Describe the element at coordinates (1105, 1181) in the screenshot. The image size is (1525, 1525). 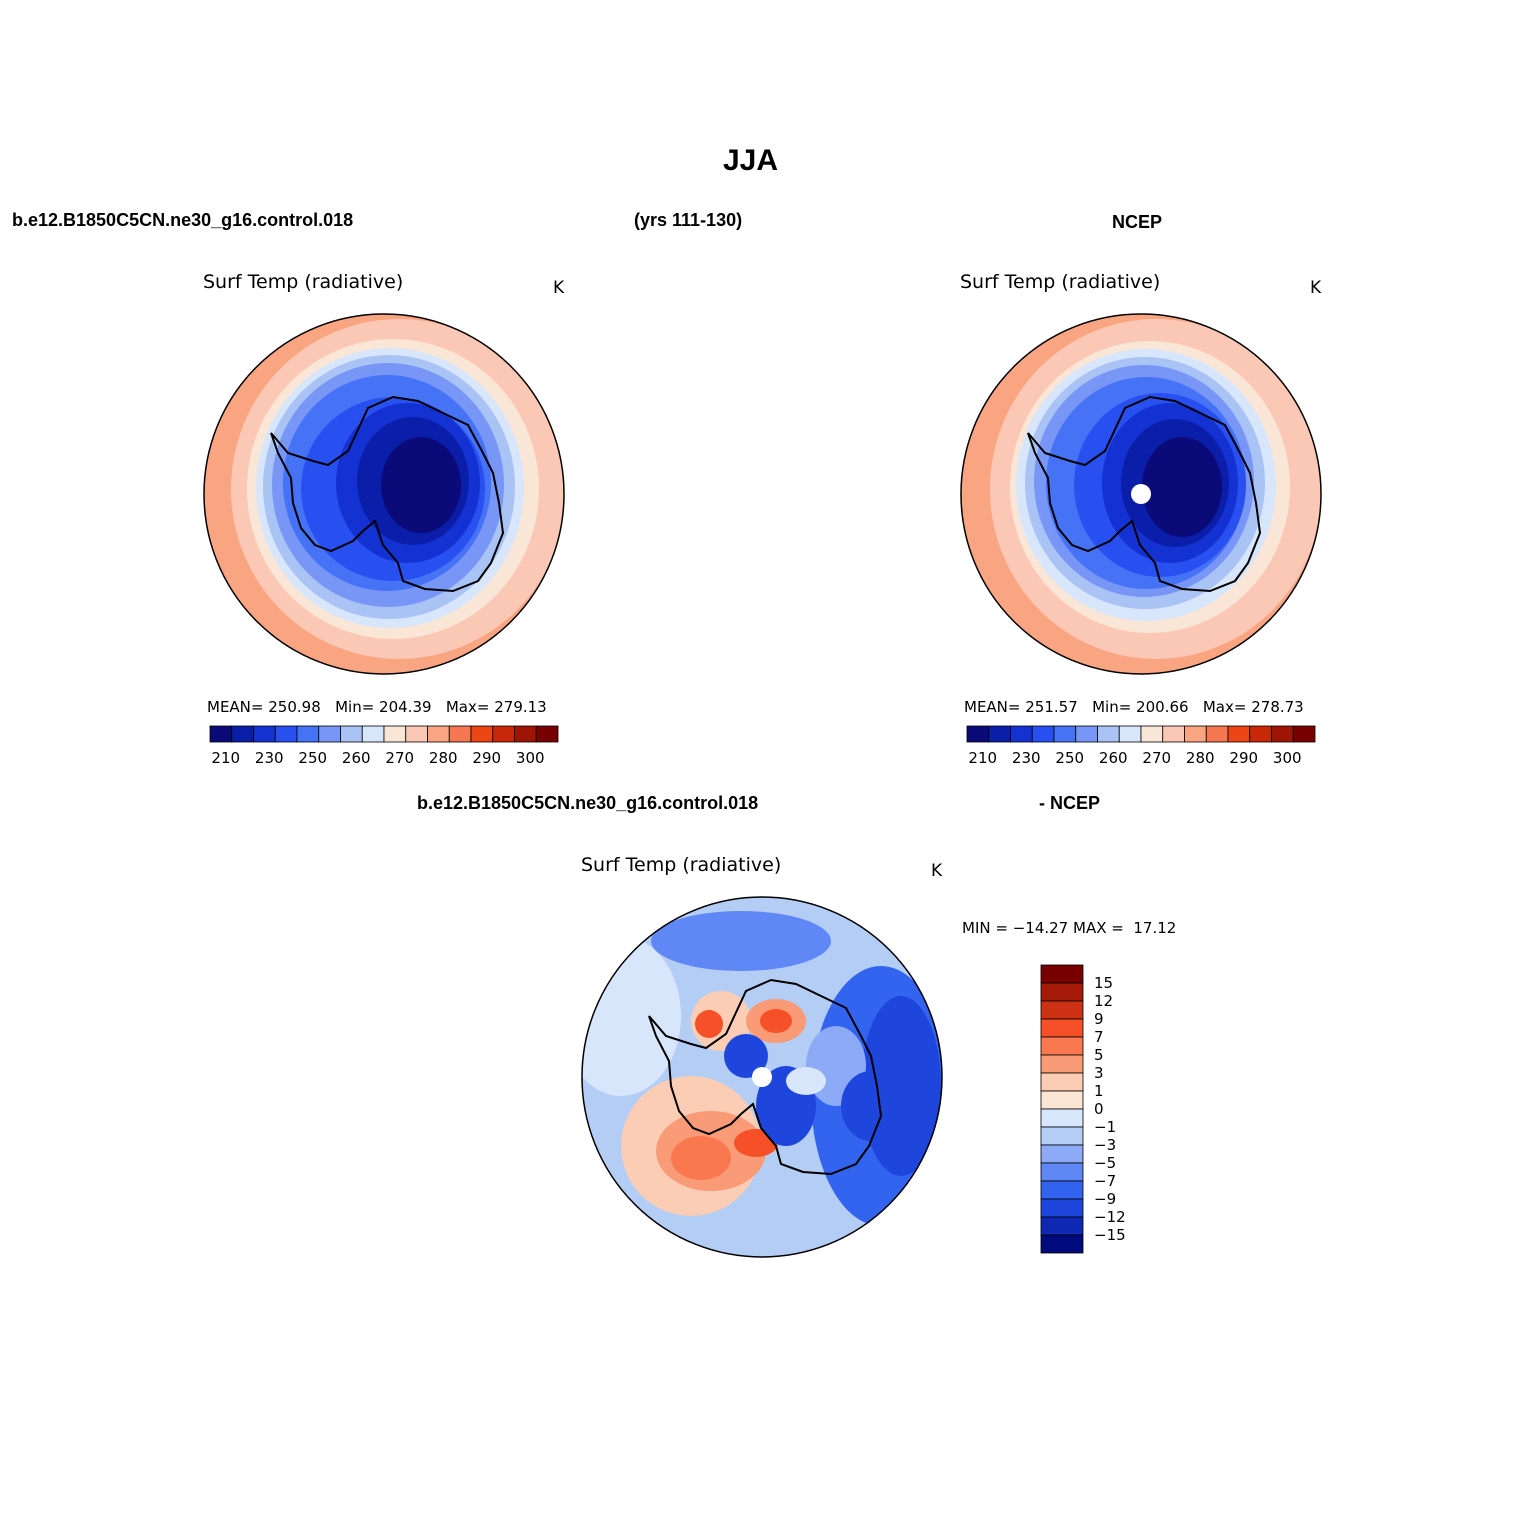
I see `diff-colorbar-tick-11: −7` at that location.